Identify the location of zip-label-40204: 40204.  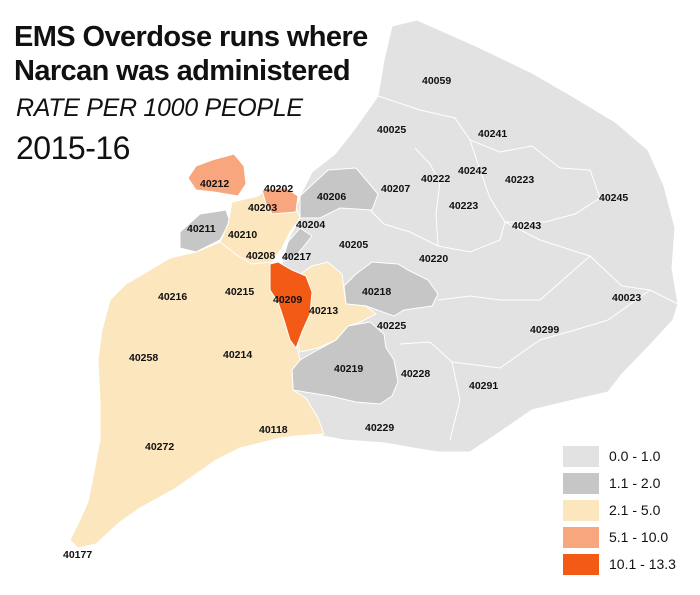
(310, 225).